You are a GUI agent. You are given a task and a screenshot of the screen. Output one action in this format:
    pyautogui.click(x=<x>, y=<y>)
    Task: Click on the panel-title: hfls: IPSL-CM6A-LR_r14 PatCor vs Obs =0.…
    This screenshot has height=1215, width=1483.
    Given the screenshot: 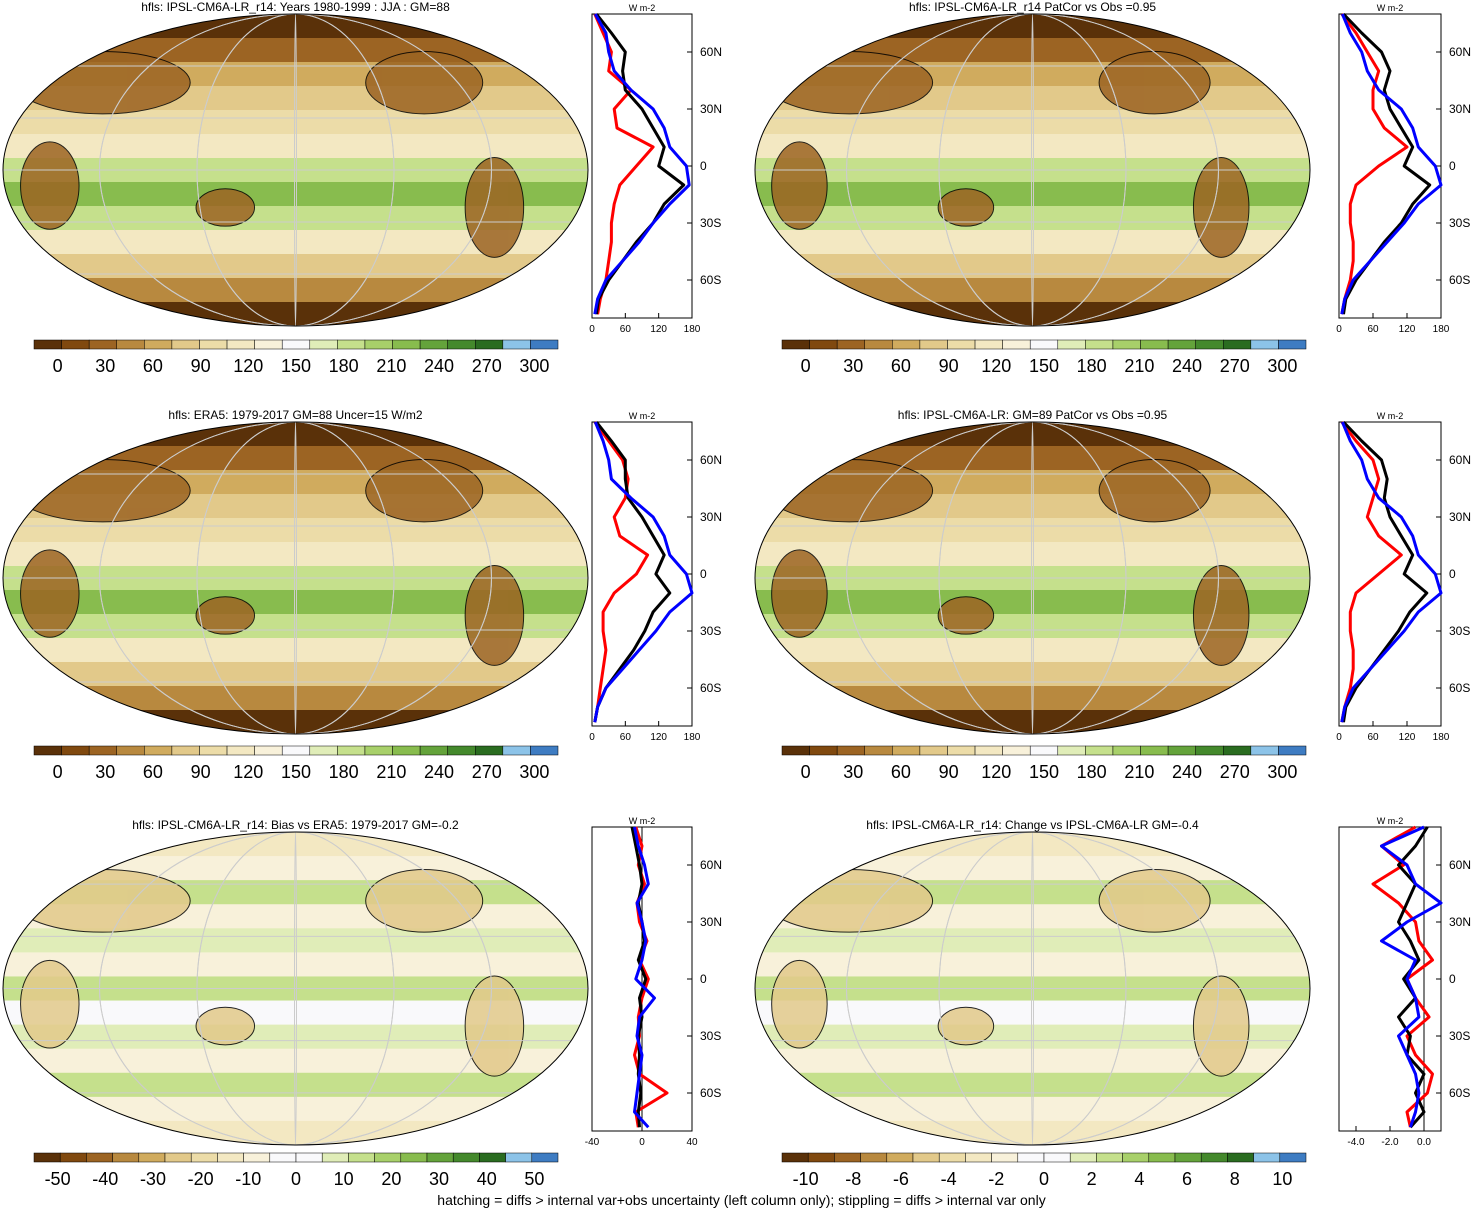 What is the action you would take?
    pyautogui.click(x=1032, y=7)
    